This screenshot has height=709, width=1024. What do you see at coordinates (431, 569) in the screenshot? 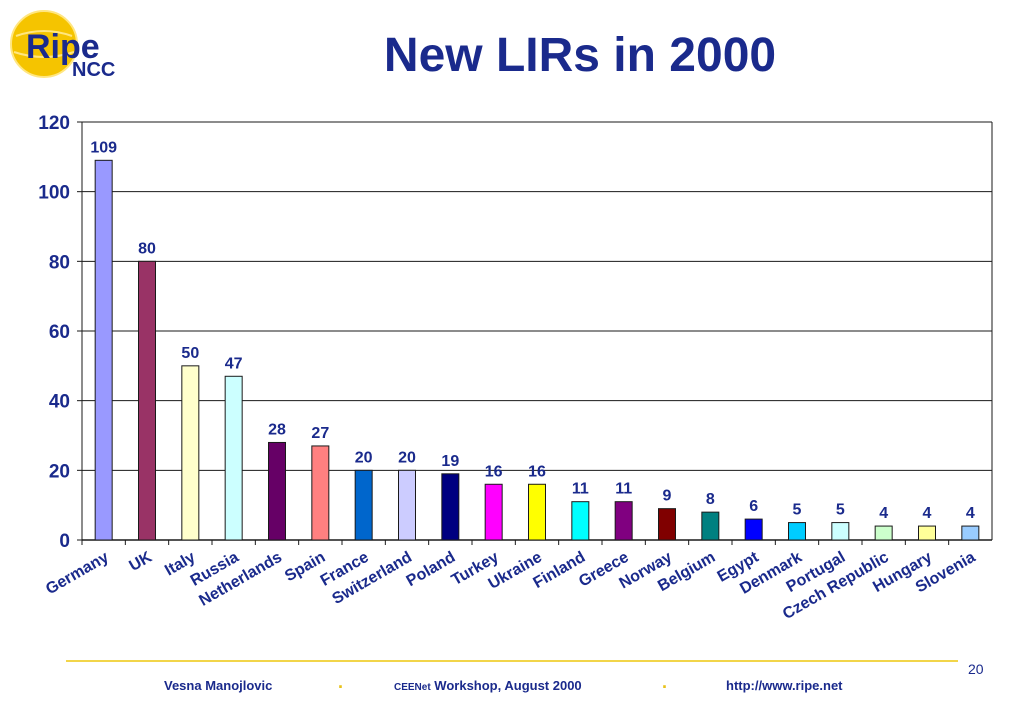
I see `x-tick-label: Poland` at bounding box center [431, 569].